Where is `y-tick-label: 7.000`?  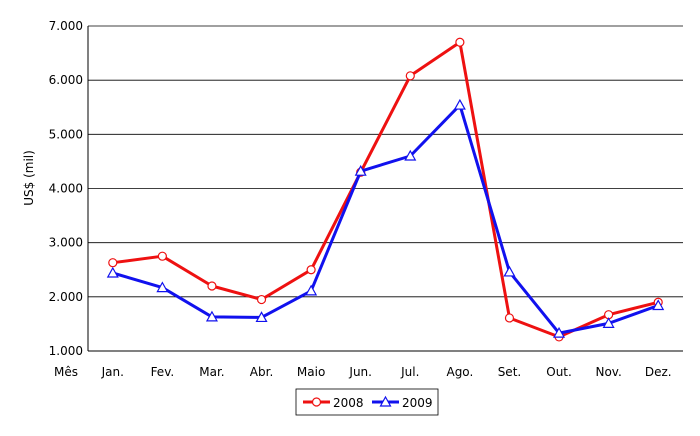 y-tick-label: 7.000 is located at coordinates (66, 26).